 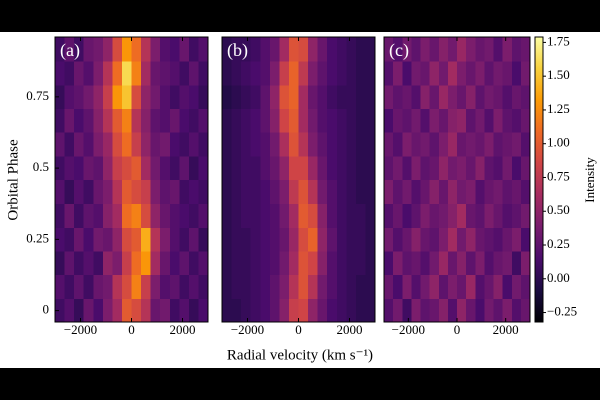 I want to click on x-tick-label: 0, so click(x=457, y=329).